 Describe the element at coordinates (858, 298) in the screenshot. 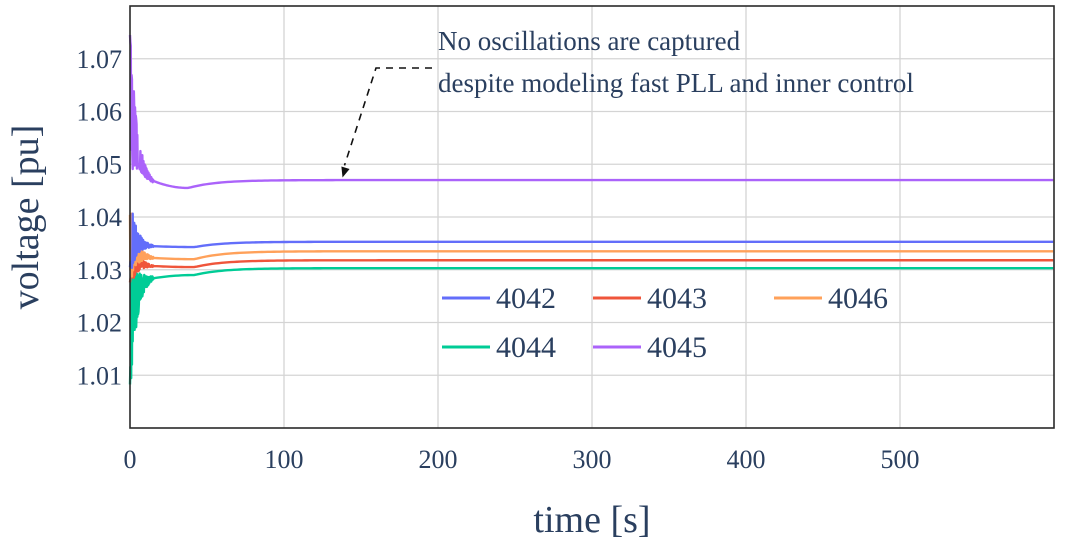

I see `legend-label-4046: 4046` at that location.